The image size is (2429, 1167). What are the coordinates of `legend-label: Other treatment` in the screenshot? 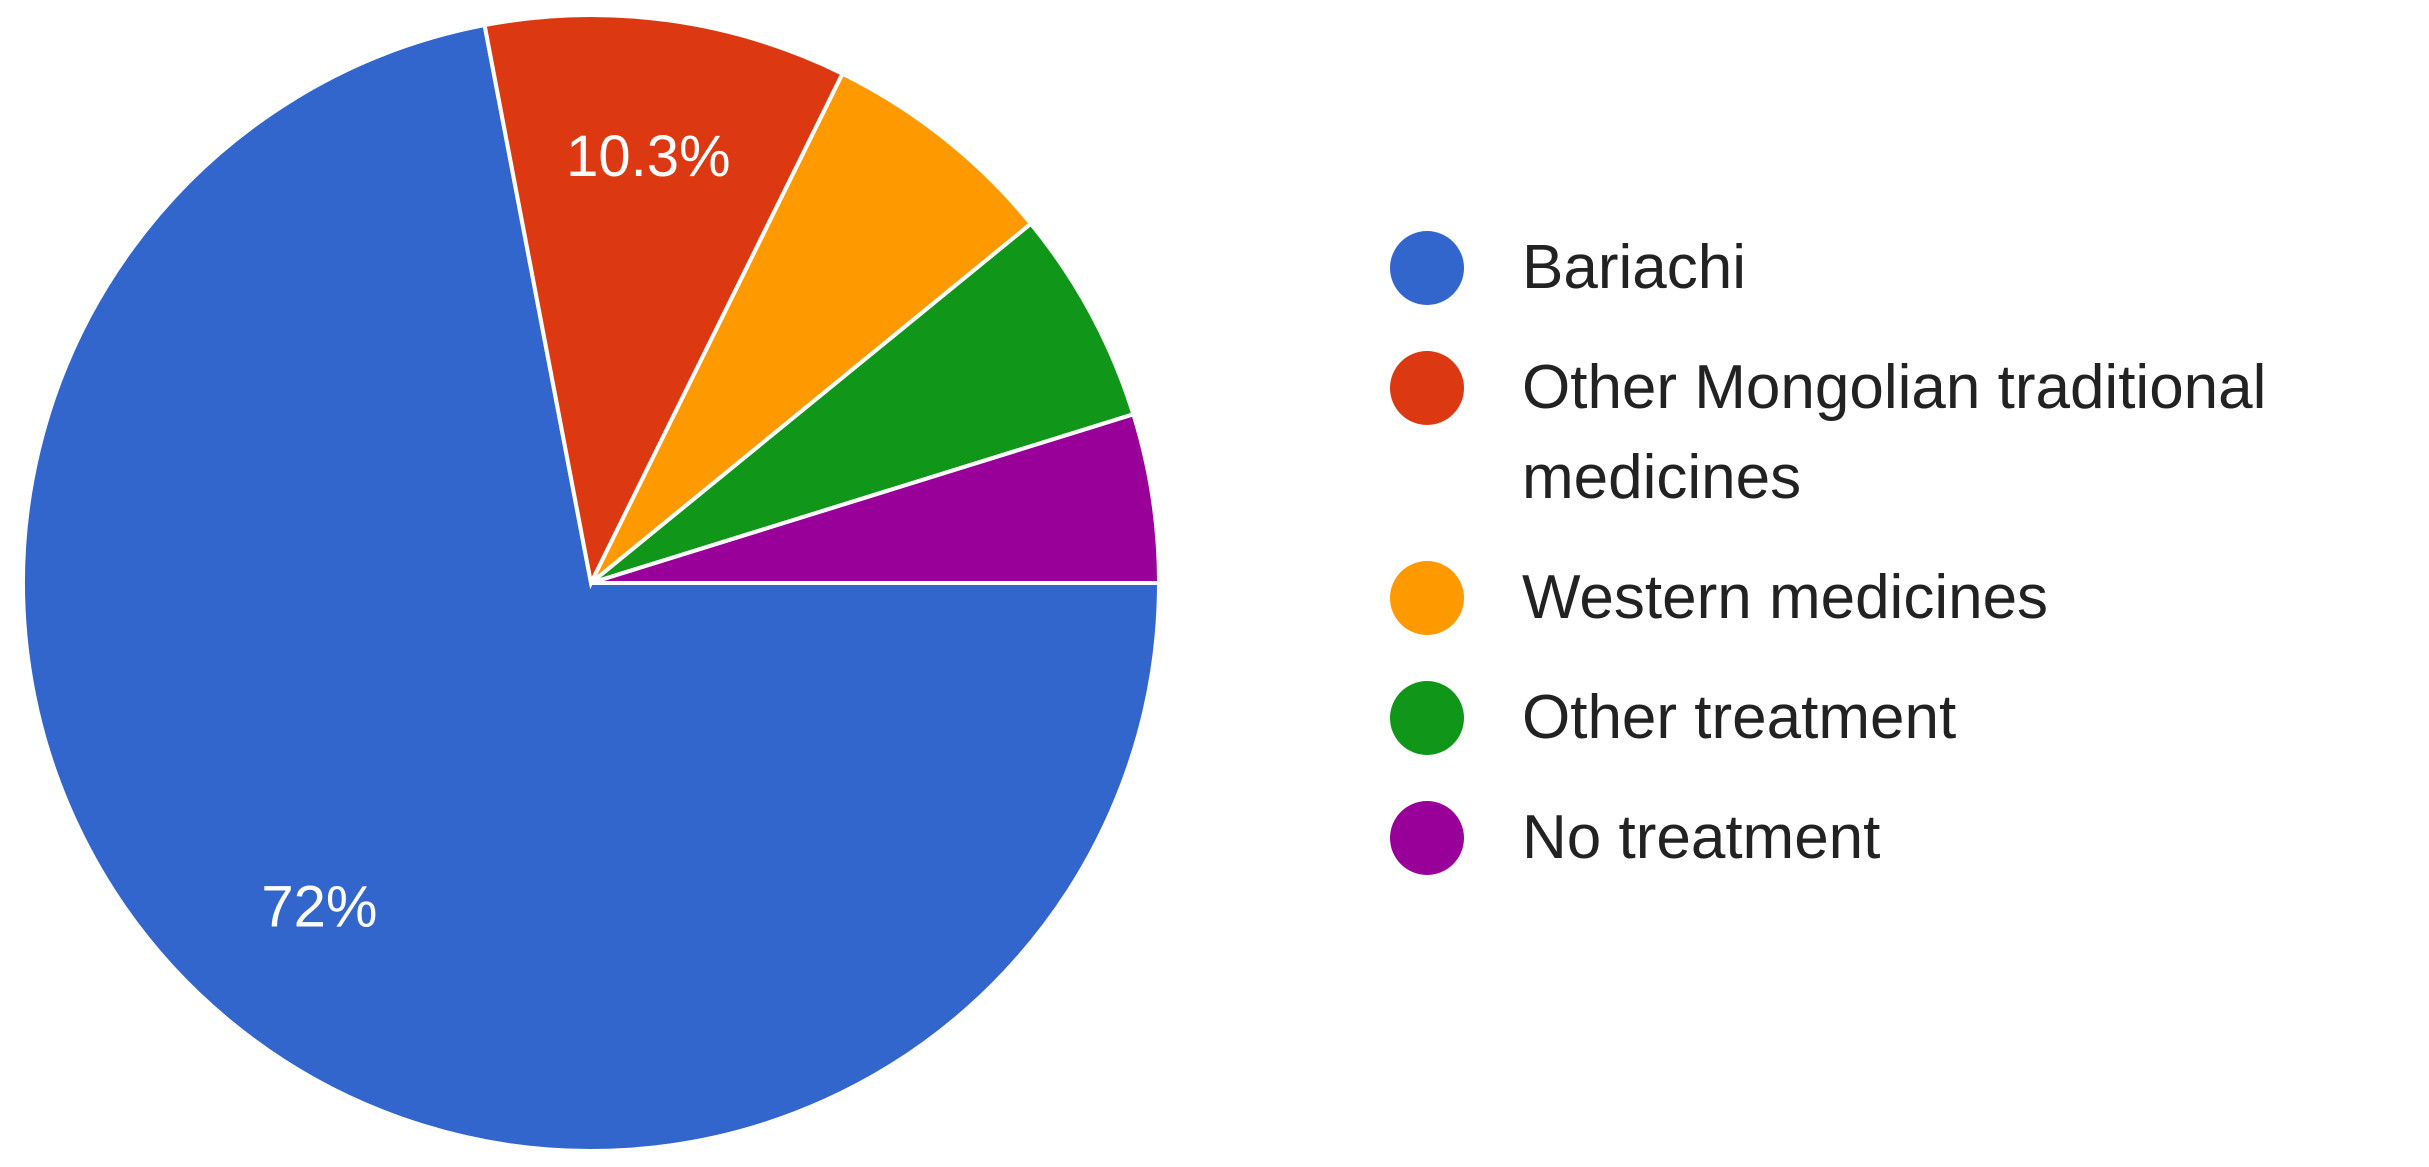 It's located at (1739, 717).